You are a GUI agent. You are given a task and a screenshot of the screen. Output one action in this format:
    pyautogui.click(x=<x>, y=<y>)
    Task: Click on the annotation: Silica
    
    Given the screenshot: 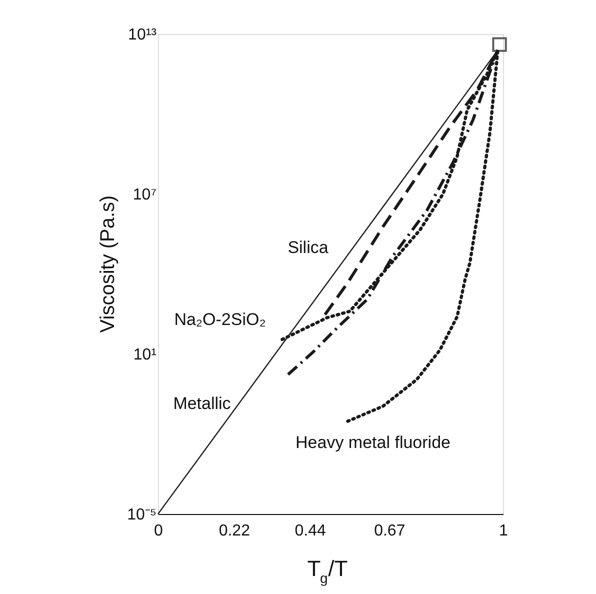 What is the action you would take?
    pyautogui.click(x=308, y=247)
    